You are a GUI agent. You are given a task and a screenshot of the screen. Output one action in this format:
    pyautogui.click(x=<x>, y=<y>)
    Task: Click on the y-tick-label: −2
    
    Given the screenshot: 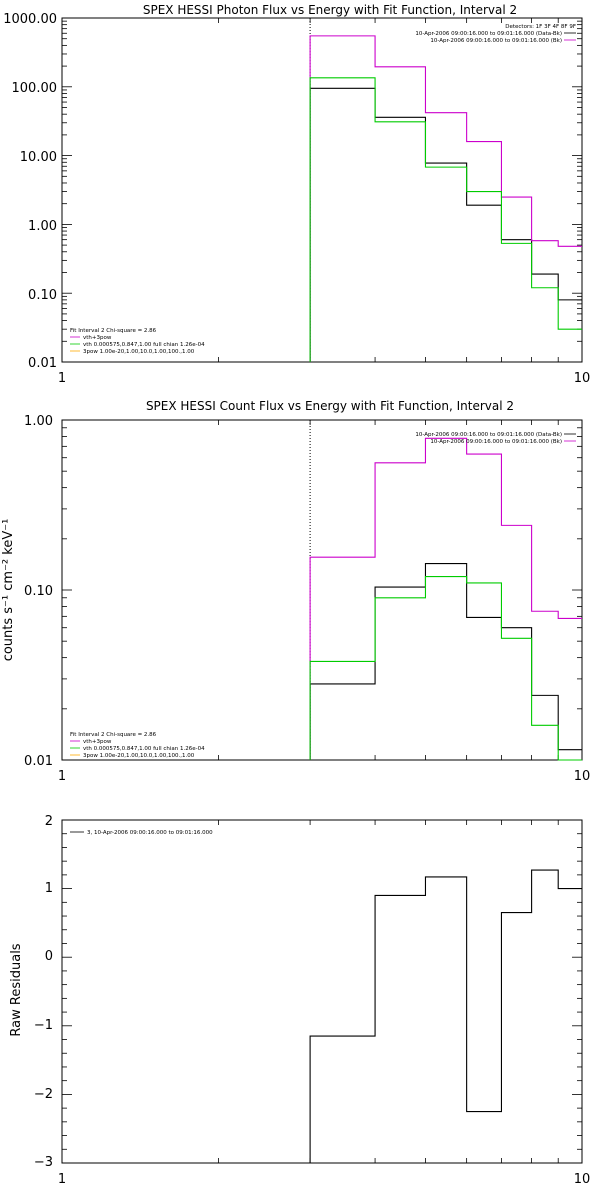 What is the action you would take?
    pyautogui.click(x=43, y=1094)
    